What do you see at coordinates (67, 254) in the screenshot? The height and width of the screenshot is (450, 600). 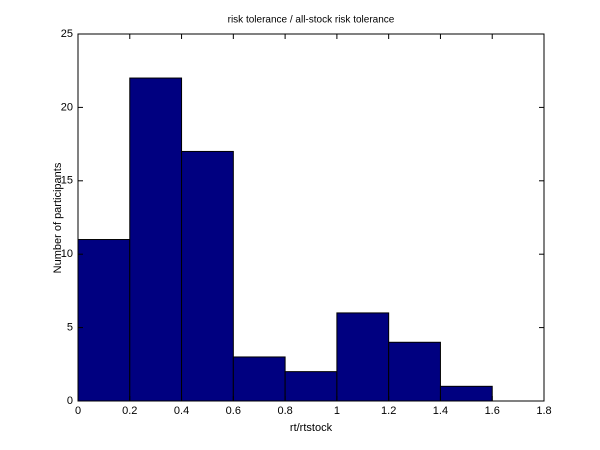 I see `y-tick-label: 10` at bounding box center [67, 254].